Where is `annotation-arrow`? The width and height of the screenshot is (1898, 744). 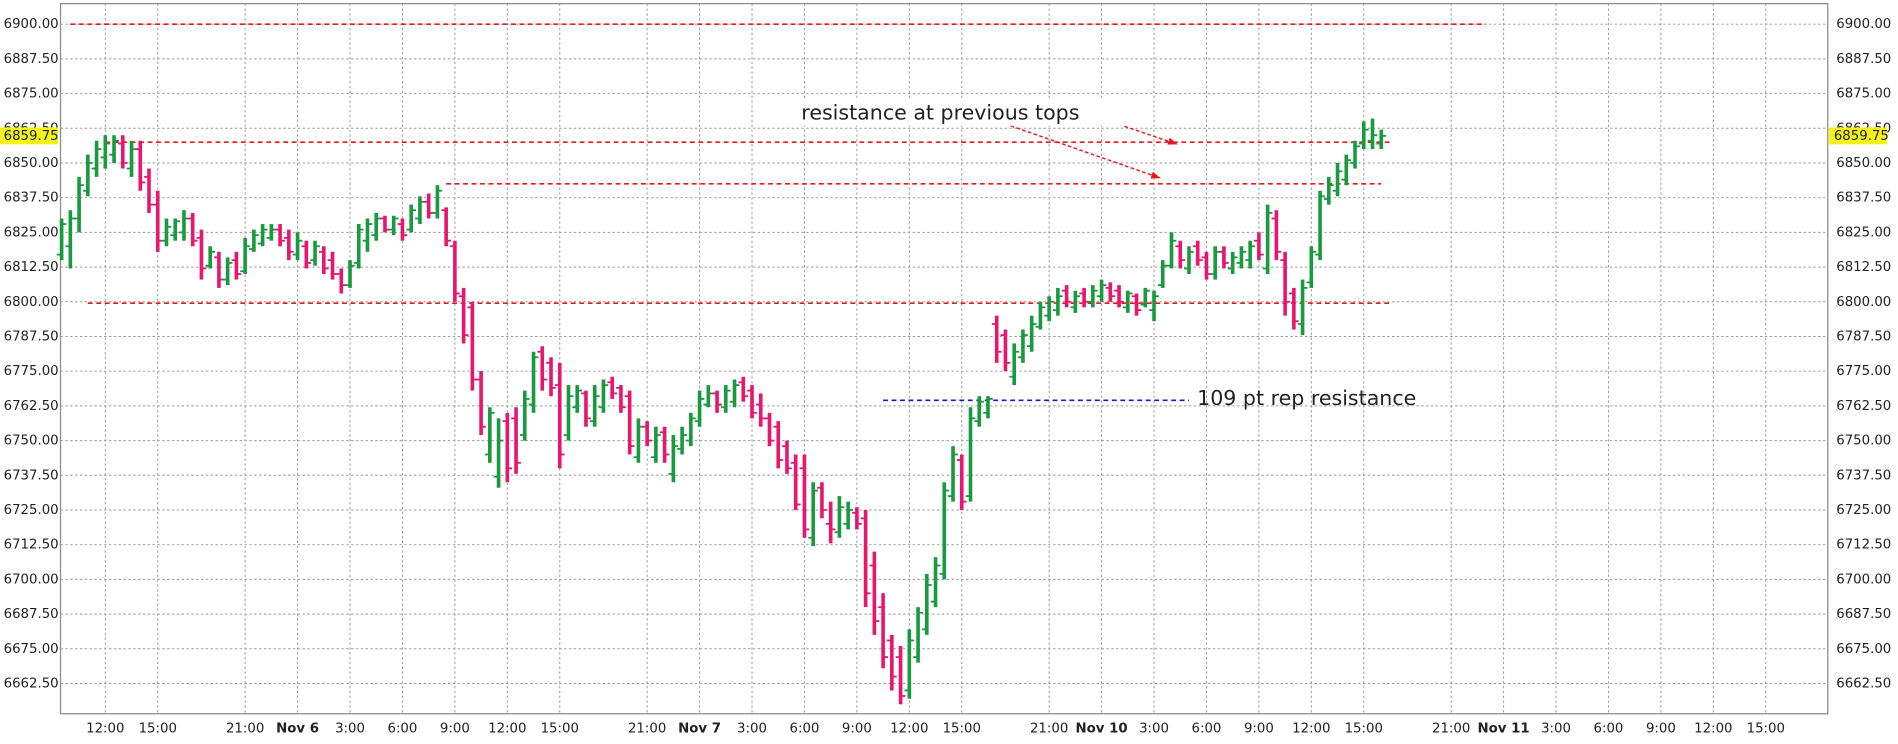 annotation-arrow is located at coordinates (1085, 152).